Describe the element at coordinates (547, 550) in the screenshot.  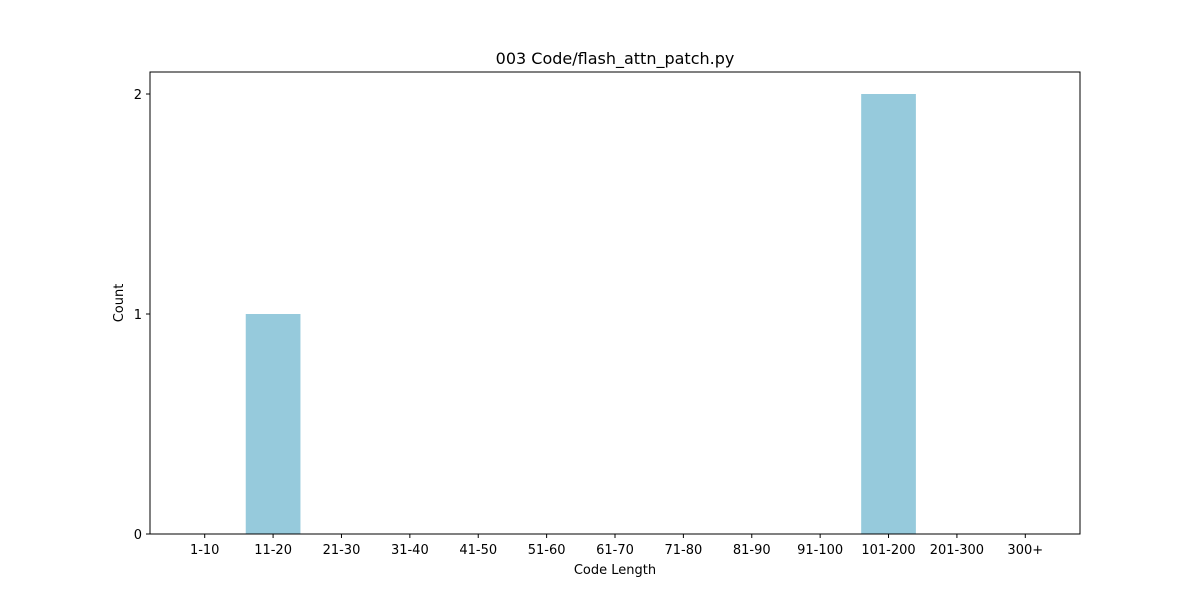
I see `x-tick-label: 51-60` at that location.